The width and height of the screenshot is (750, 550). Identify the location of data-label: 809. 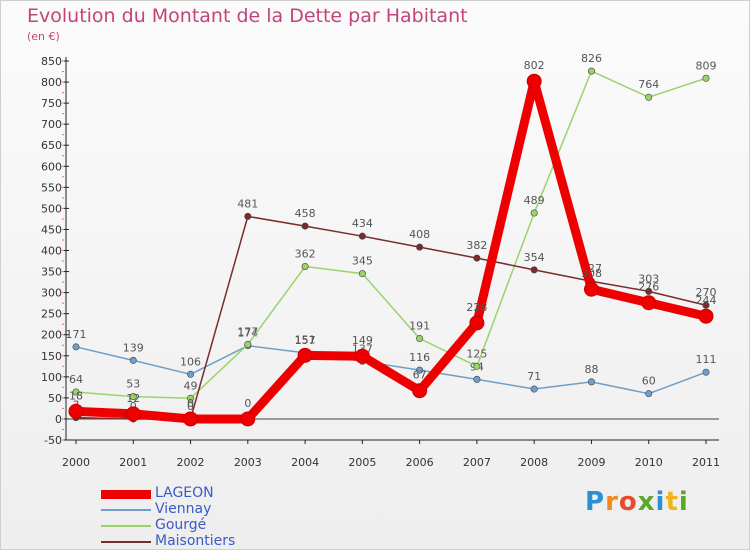
(706, 65).